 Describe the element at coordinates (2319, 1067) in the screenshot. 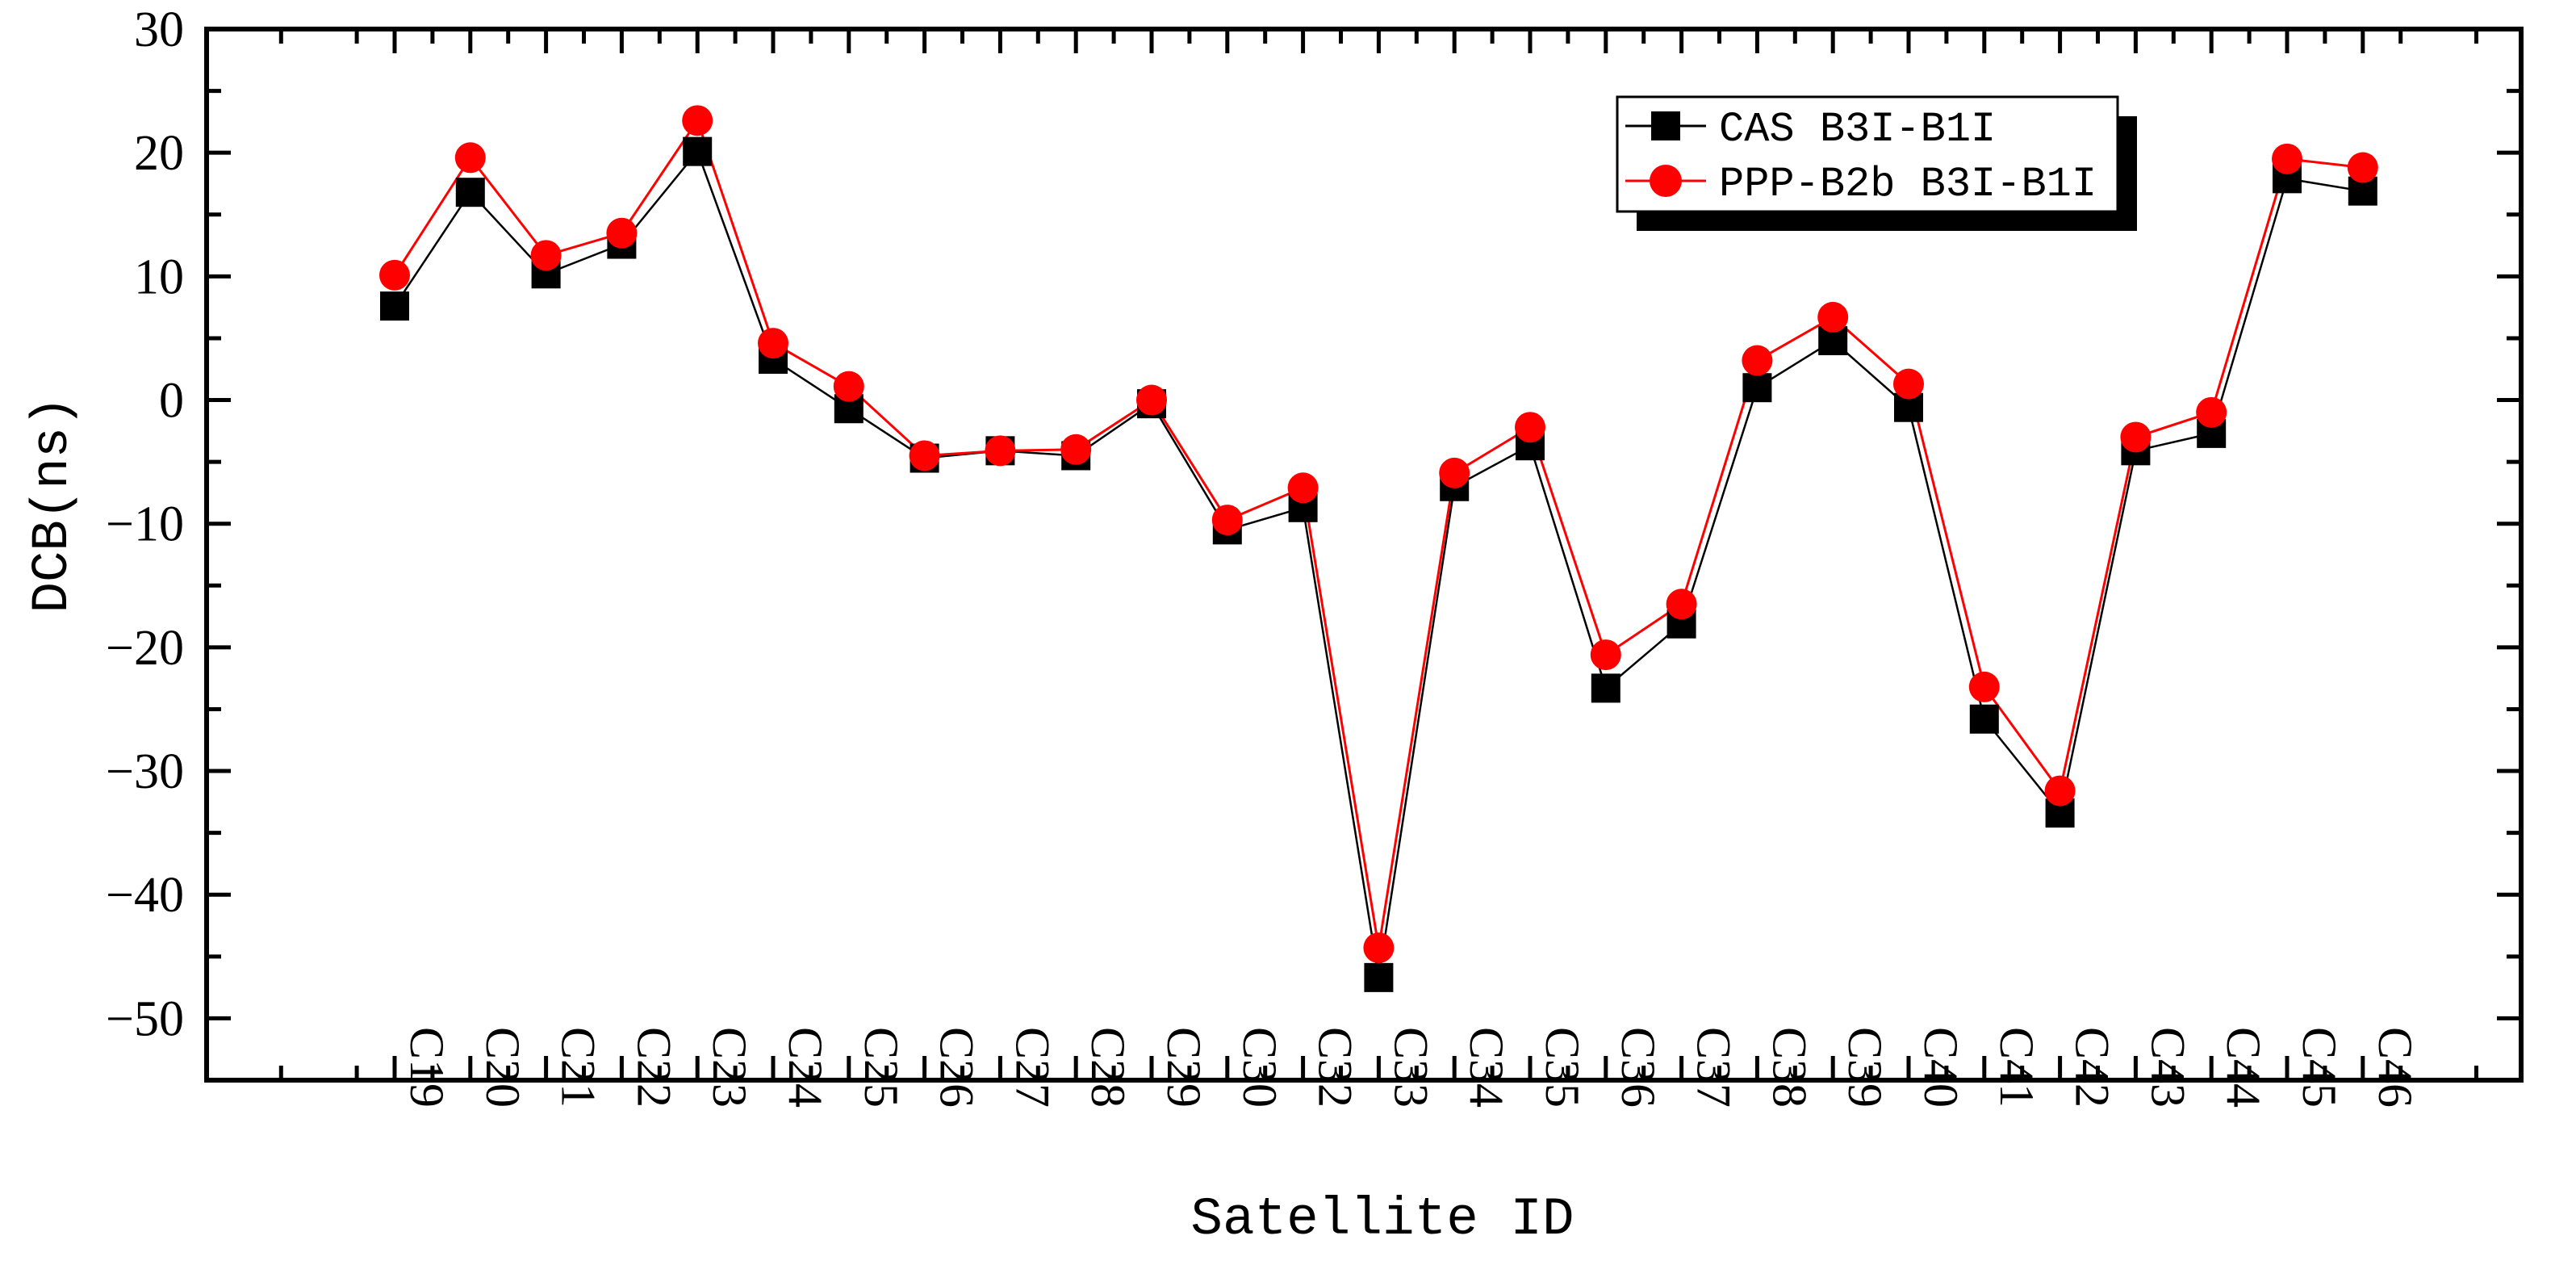

I see `x-tick-label: C45` at that location.